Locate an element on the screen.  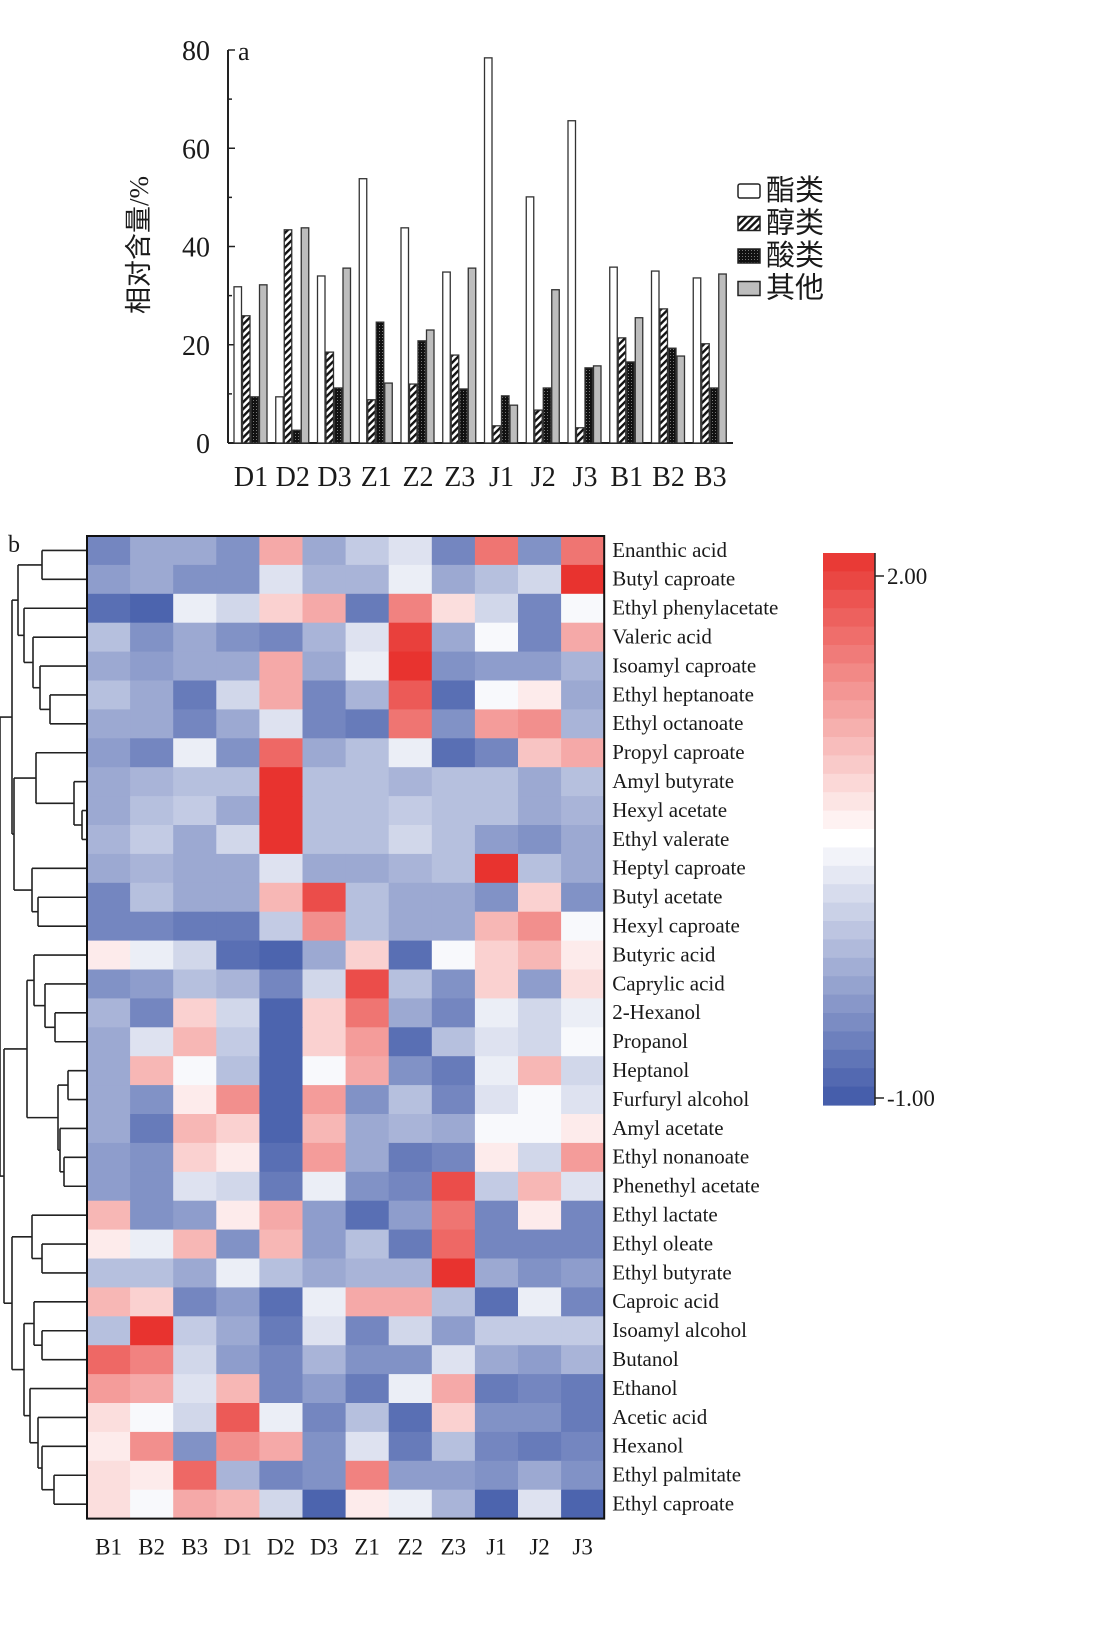
bar-Z2-酯类 is located at coordinates (405, 335).